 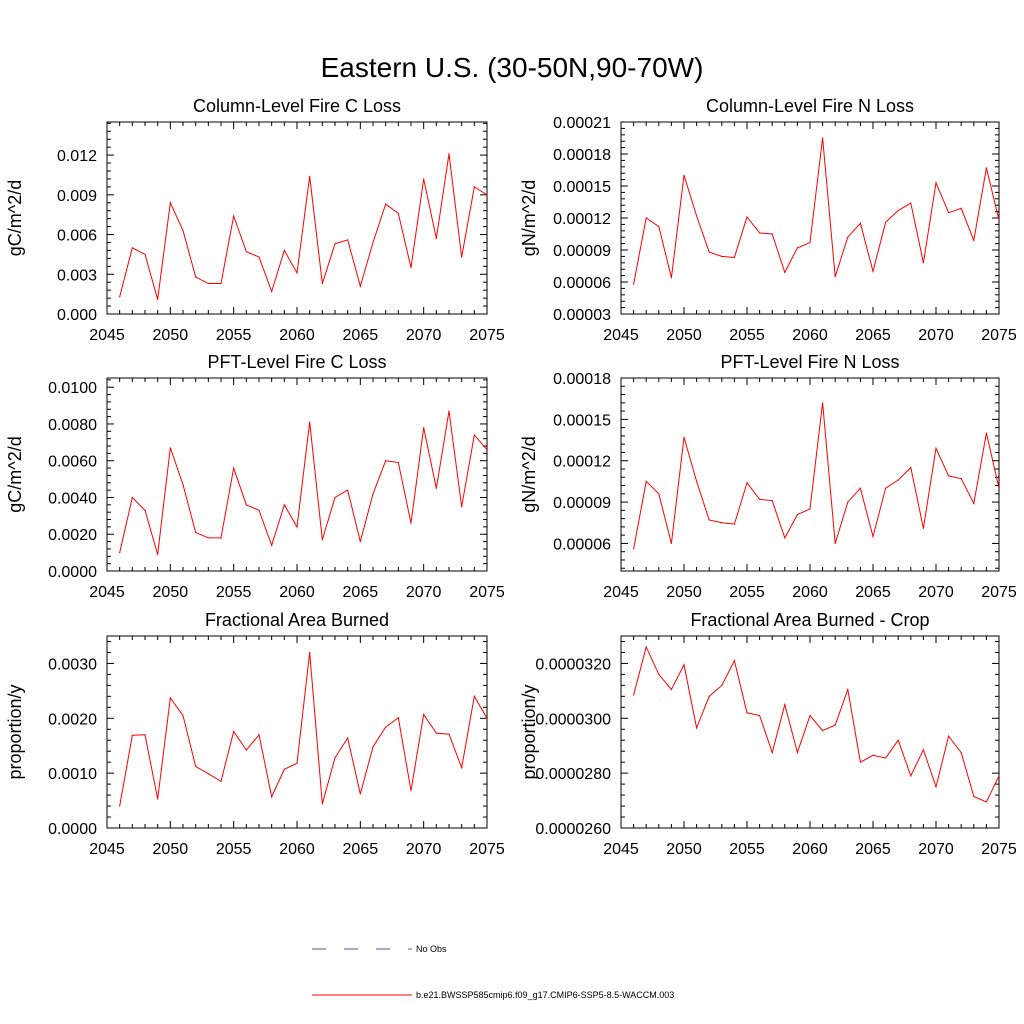 I want to click on y-tick-label: 0.0030, so click(x=72, y=664).